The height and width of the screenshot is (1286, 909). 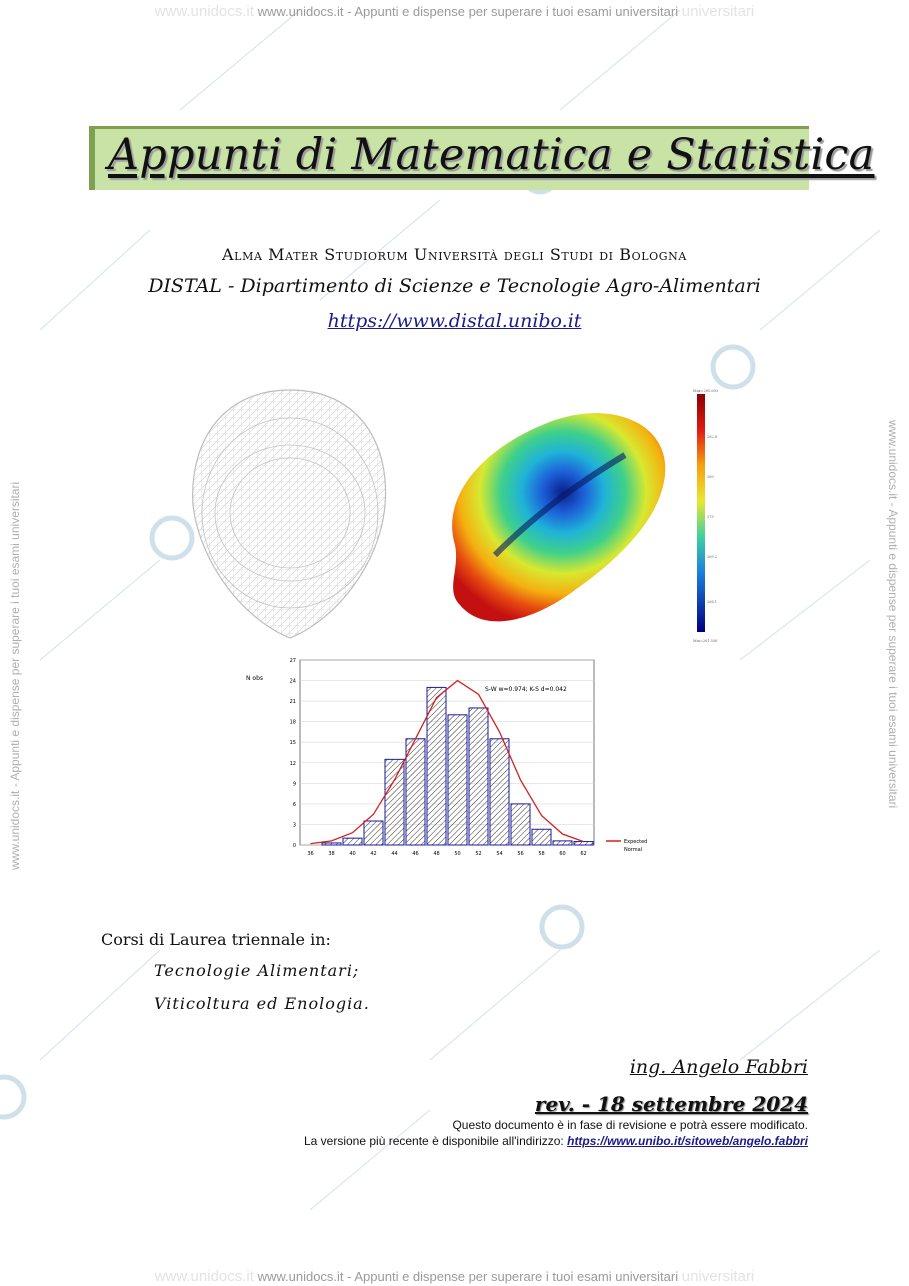 I want to click on x-tick-label: 46, so click(x=415, y=854).